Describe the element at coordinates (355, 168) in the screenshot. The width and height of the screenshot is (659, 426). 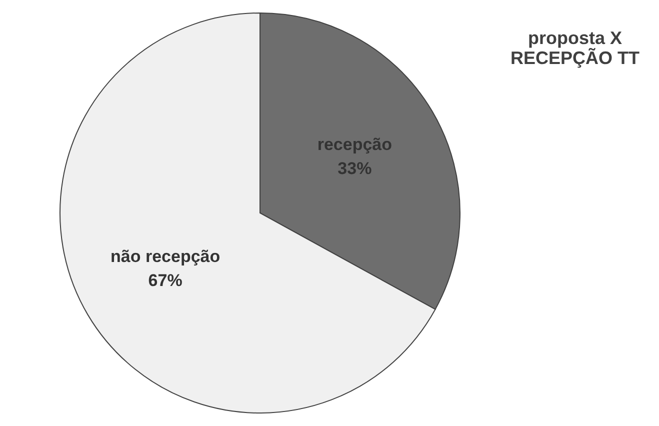
I see `data-label: 33%` at that location.